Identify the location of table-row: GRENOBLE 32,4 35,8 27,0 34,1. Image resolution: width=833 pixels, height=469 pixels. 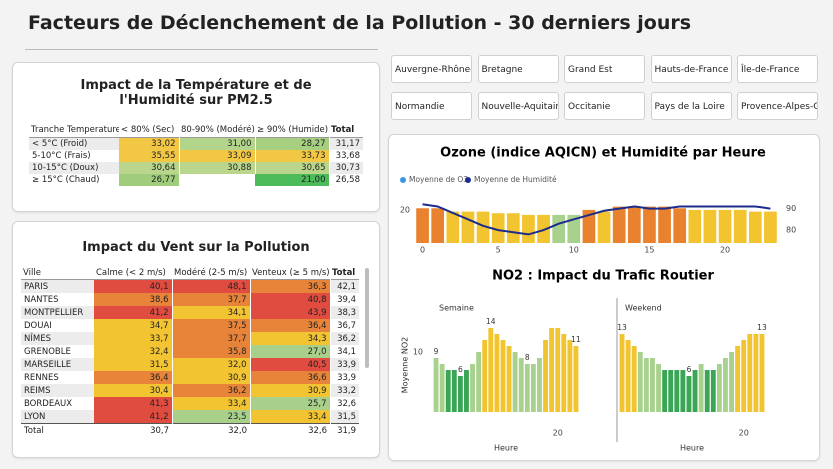
(190, 351).